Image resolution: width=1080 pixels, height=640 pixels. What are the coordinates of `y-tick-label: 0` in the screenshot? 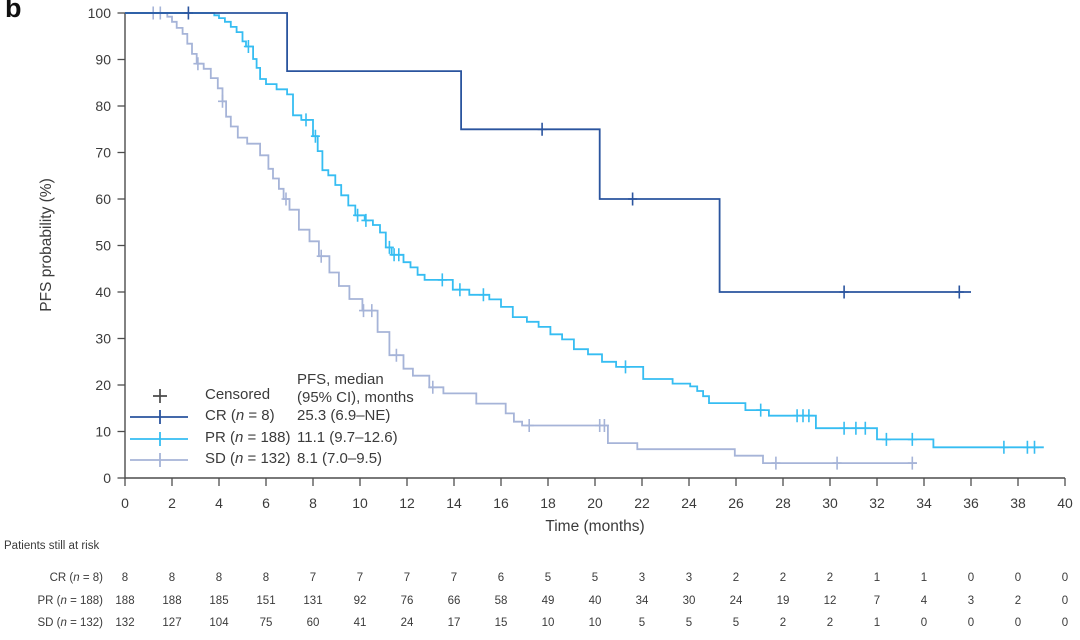 It's located at (107, 478).